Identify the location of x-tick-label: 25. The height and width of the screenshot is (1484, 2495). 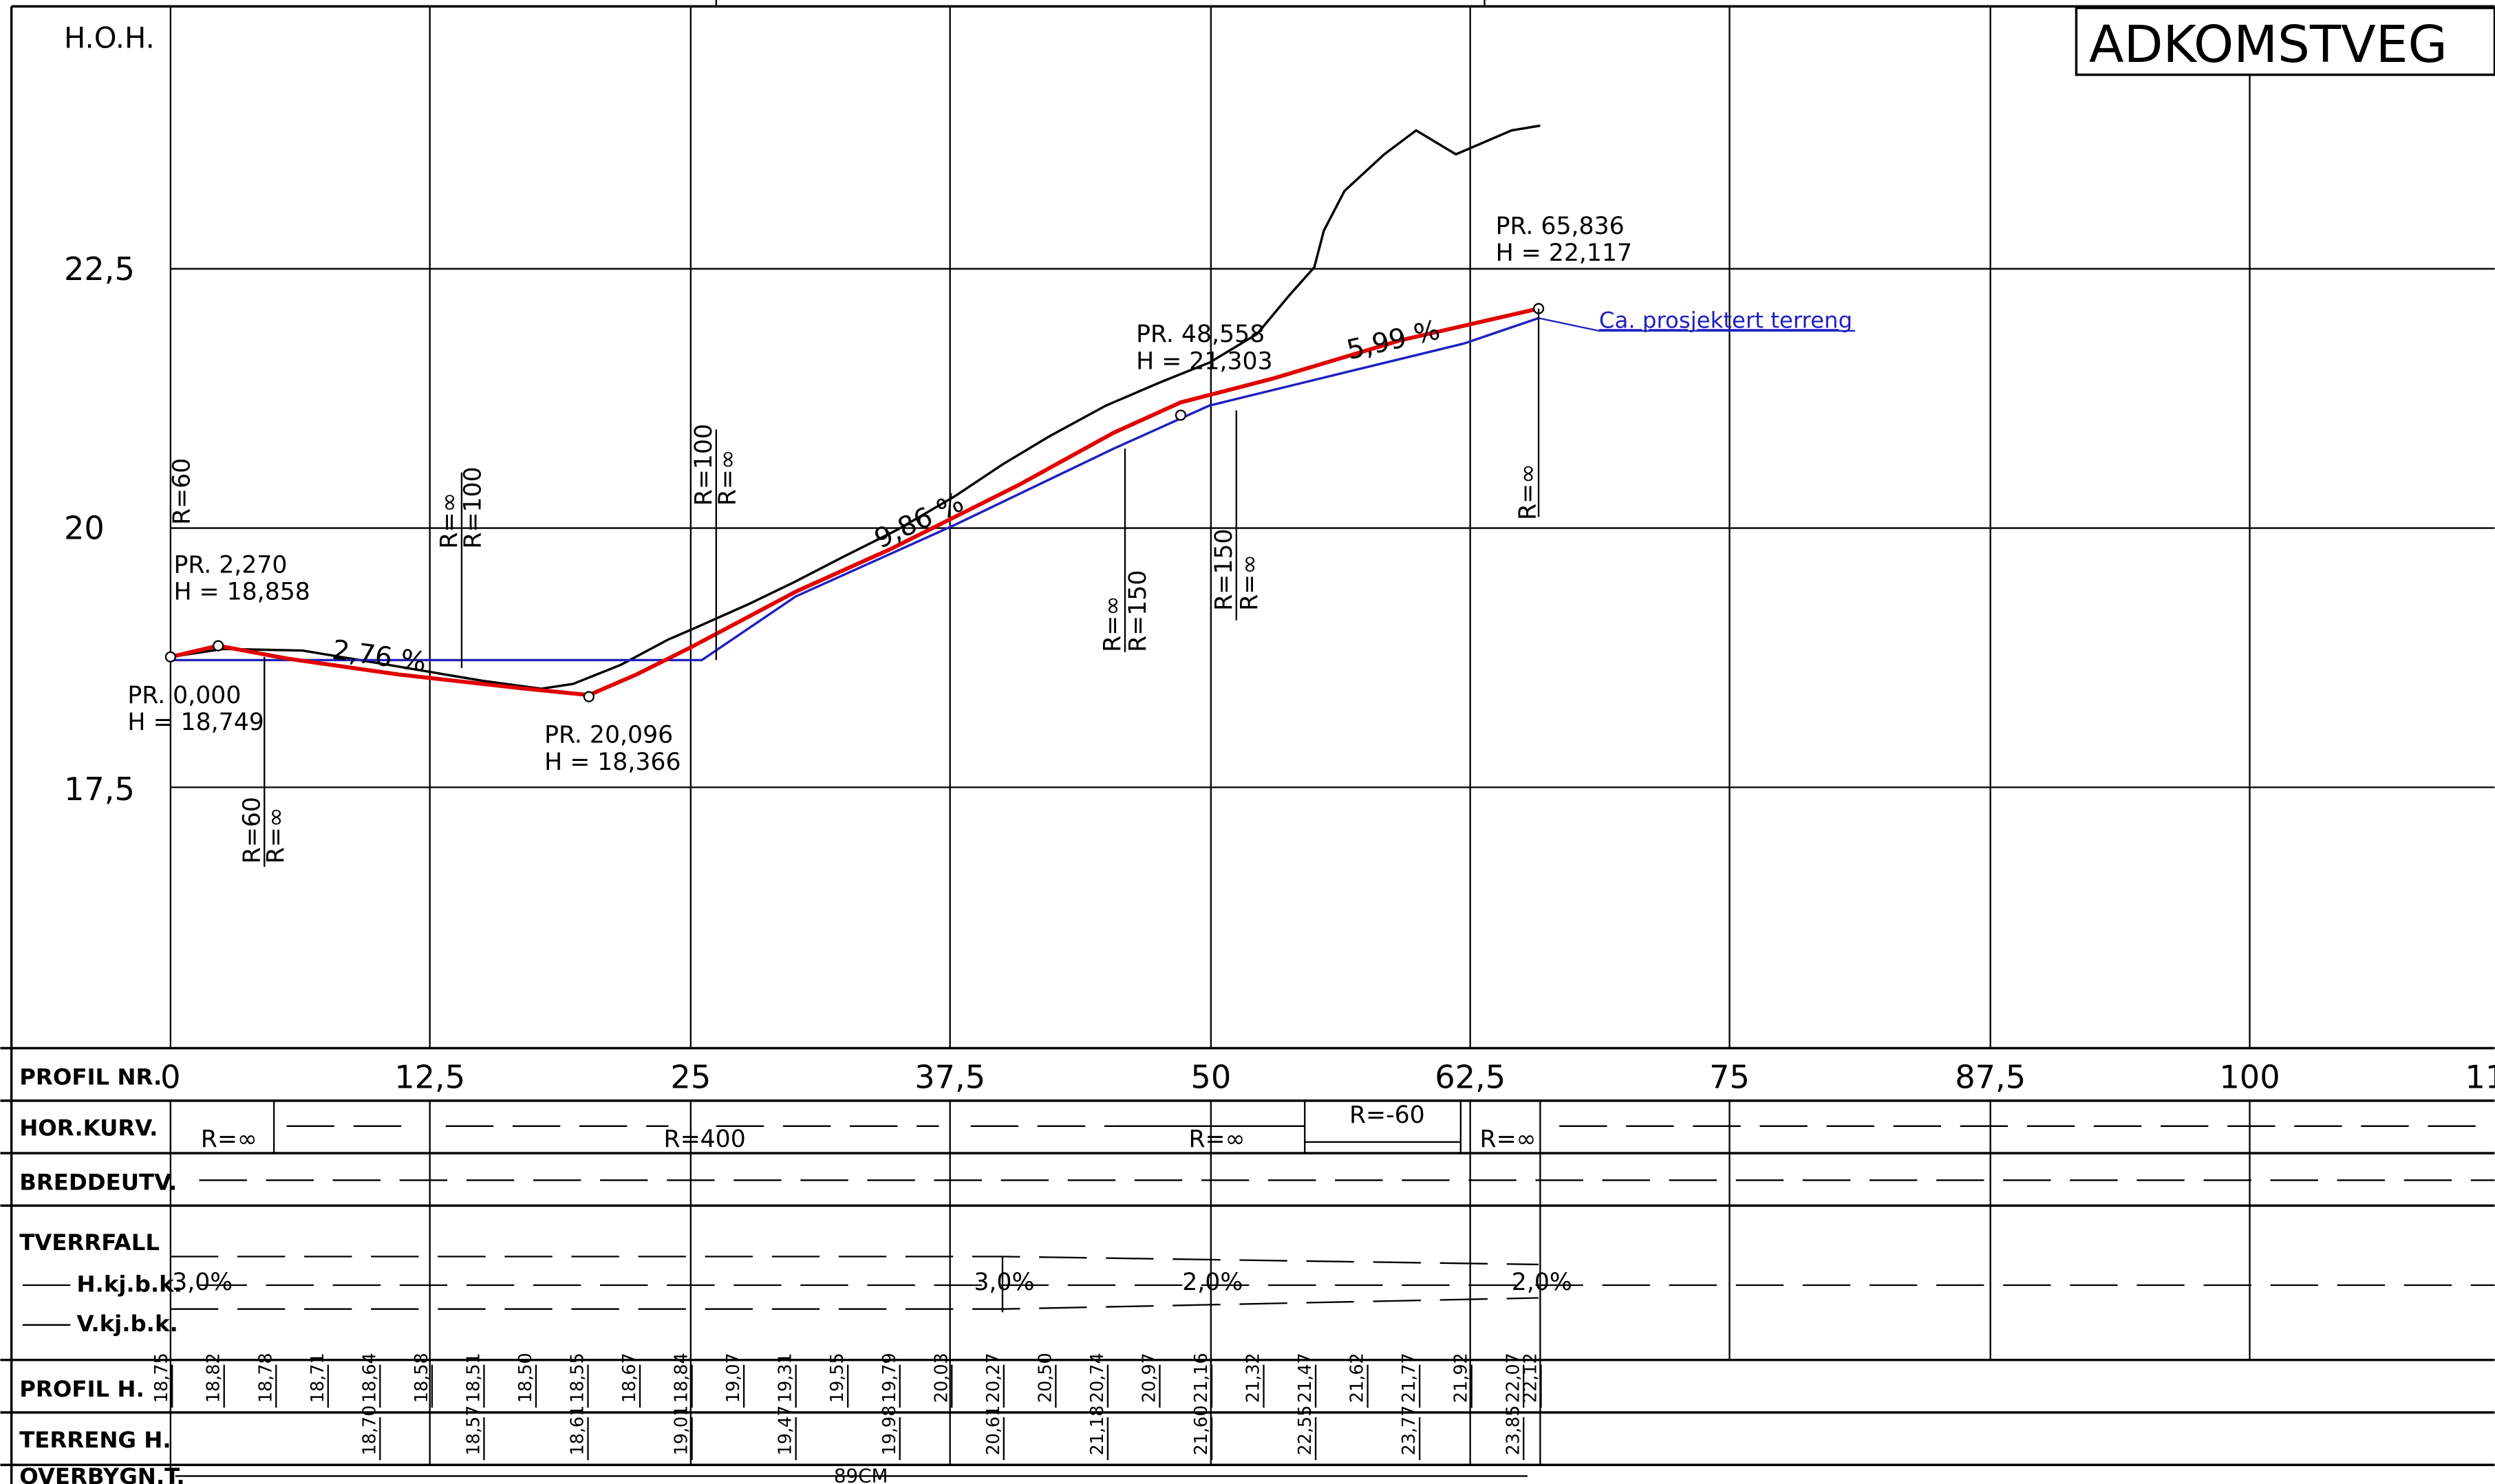
(690, 1076).